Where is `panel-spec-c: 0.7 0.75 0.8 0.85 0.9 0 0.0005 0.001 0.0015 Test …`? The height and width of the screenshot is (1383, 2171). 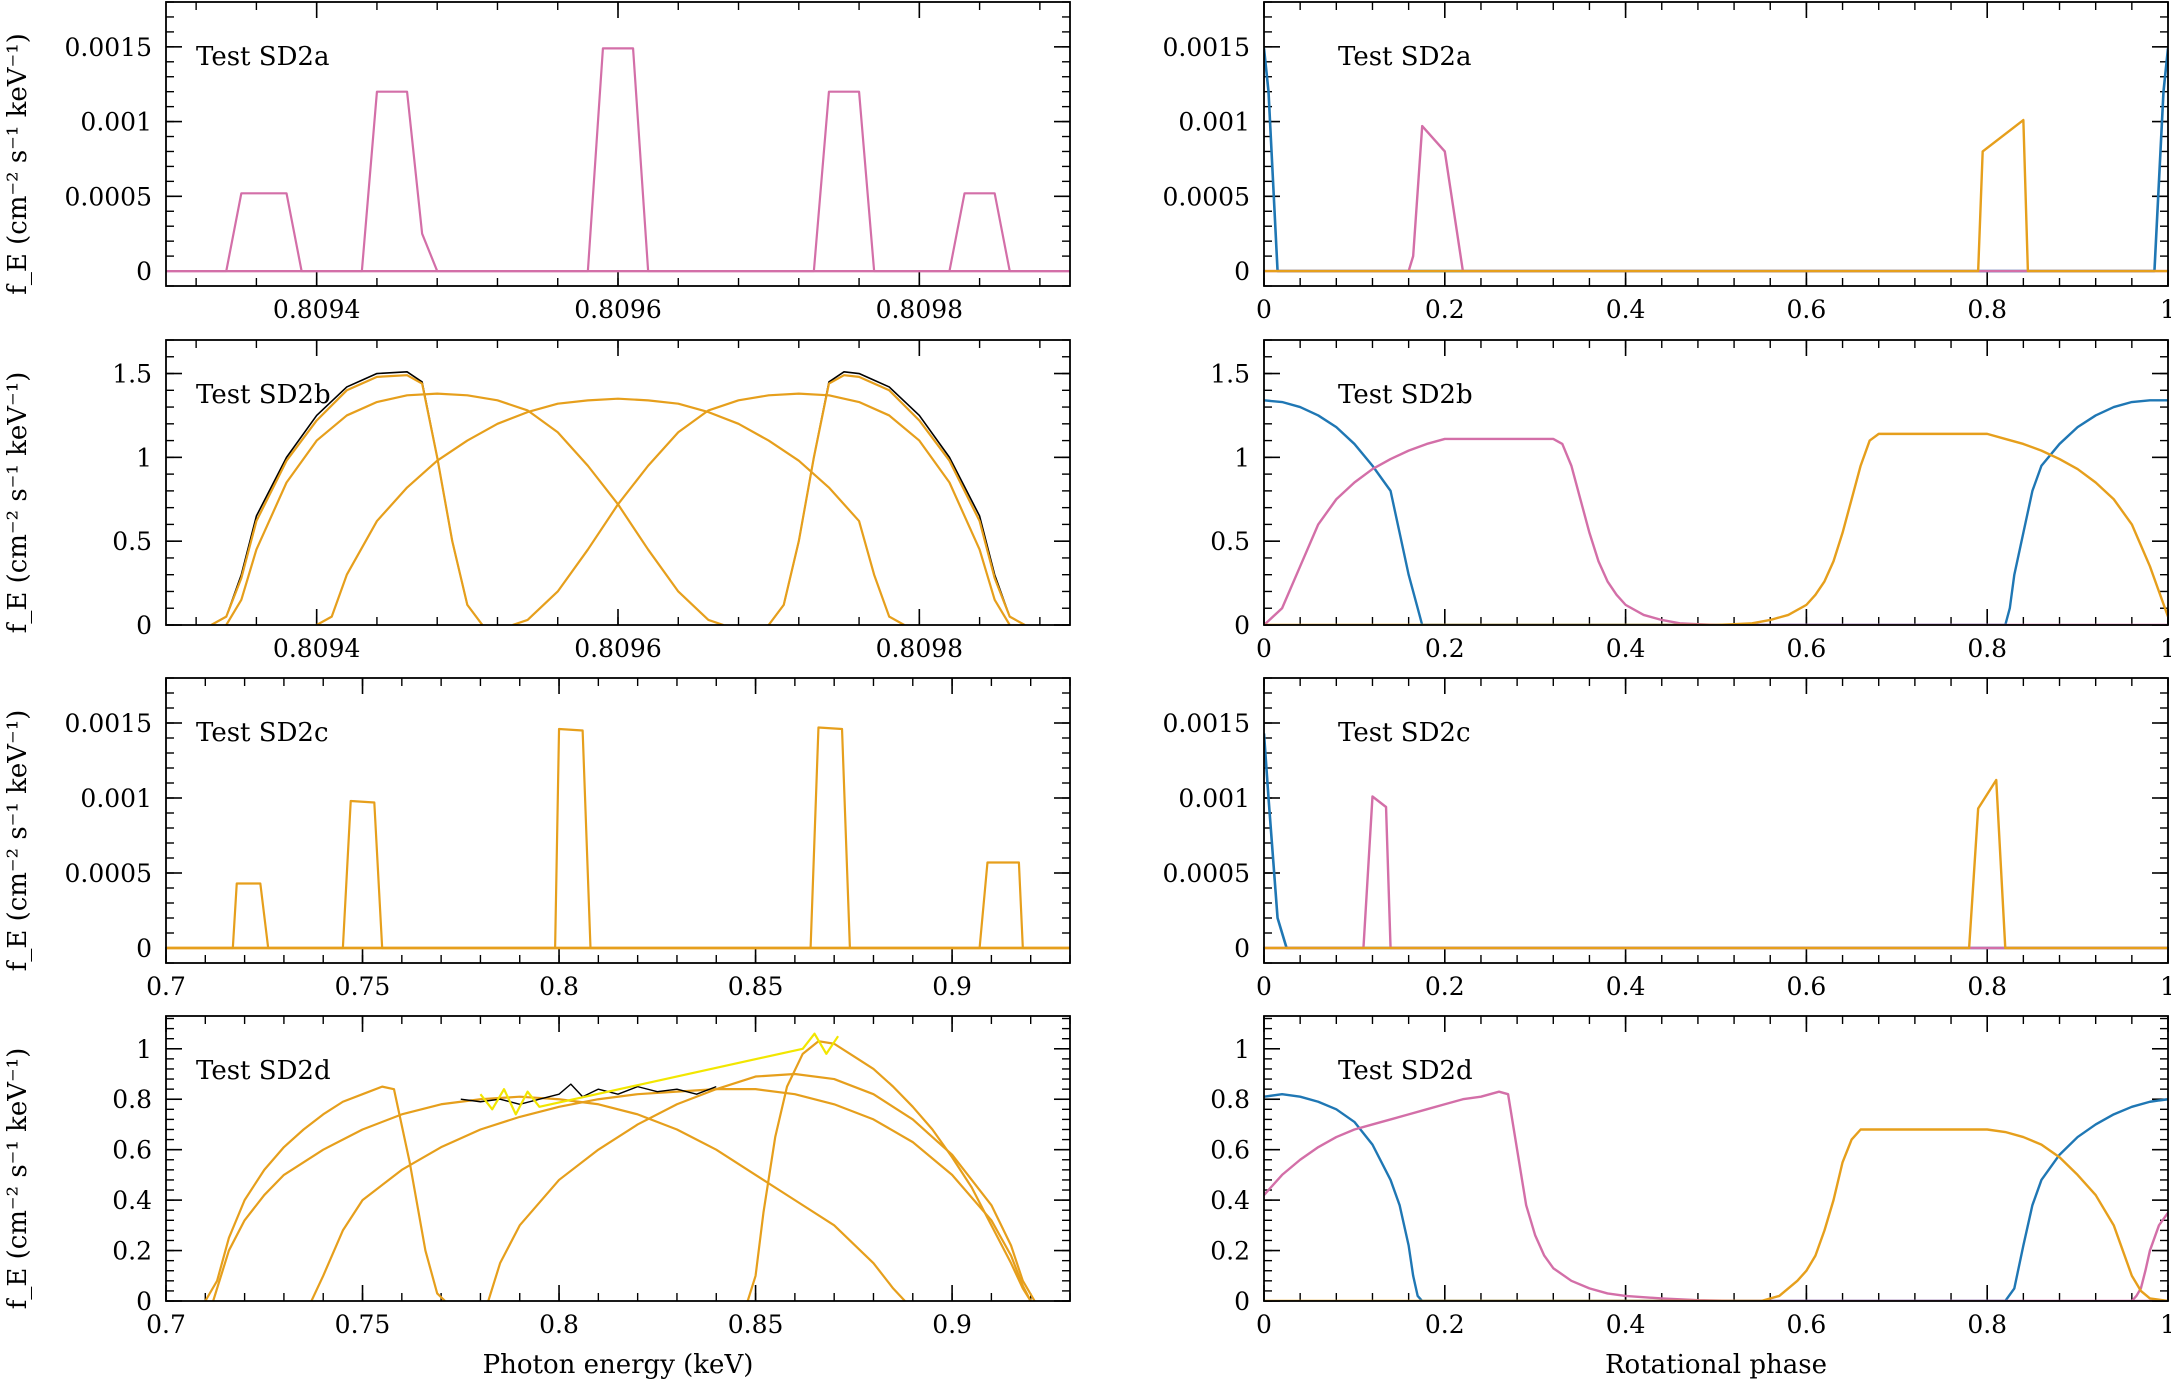
panel-spec-c: 0.7 0.75 0.8 0.85 0.9 0 0.0005 0.001 0.0015 Test … is located at coordinates (537, 839).